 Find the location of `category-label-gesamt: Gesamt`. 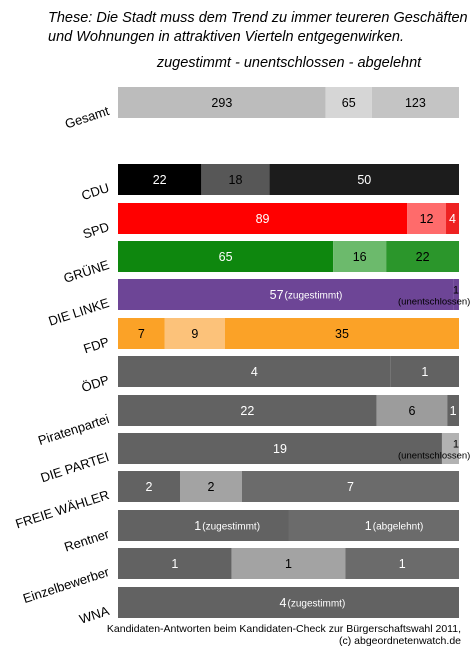

category-label-gesamt: Gesamt is located at coordinates (87, 117).